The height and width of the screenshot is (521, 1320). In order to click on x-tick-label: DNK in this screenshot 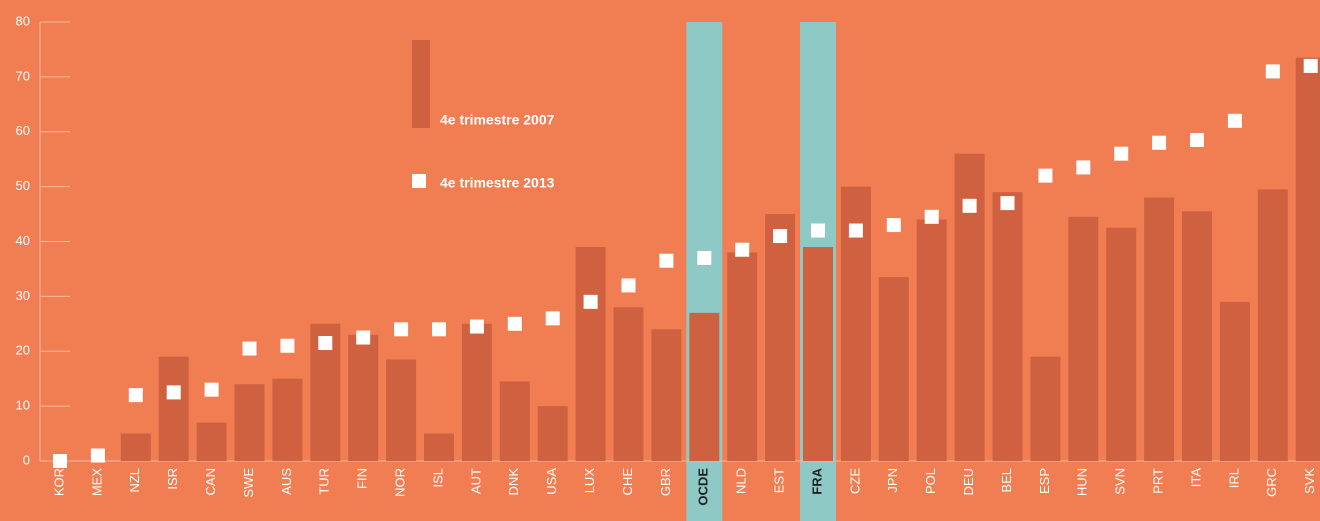, I will do `click(513, 482)`.